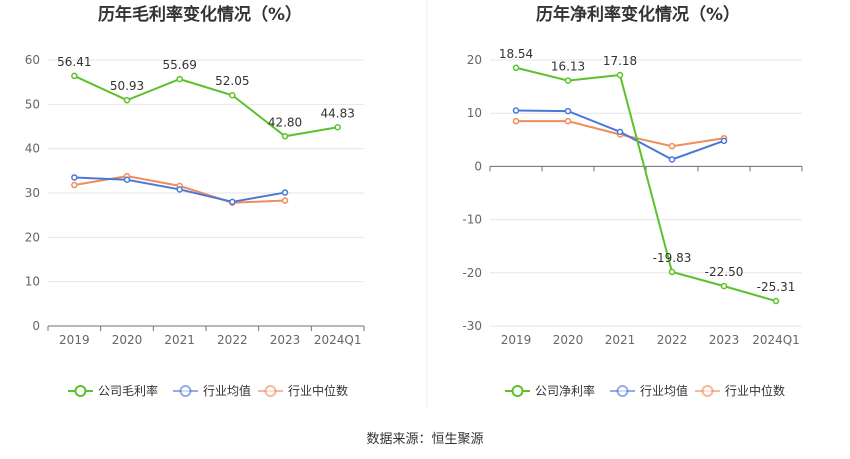 This screenshot has width=850, height=459. What do you see at coordinates (32, 193) in the screenshot?
I see `y-tick-label: 30` at bounding box center [32, 193].